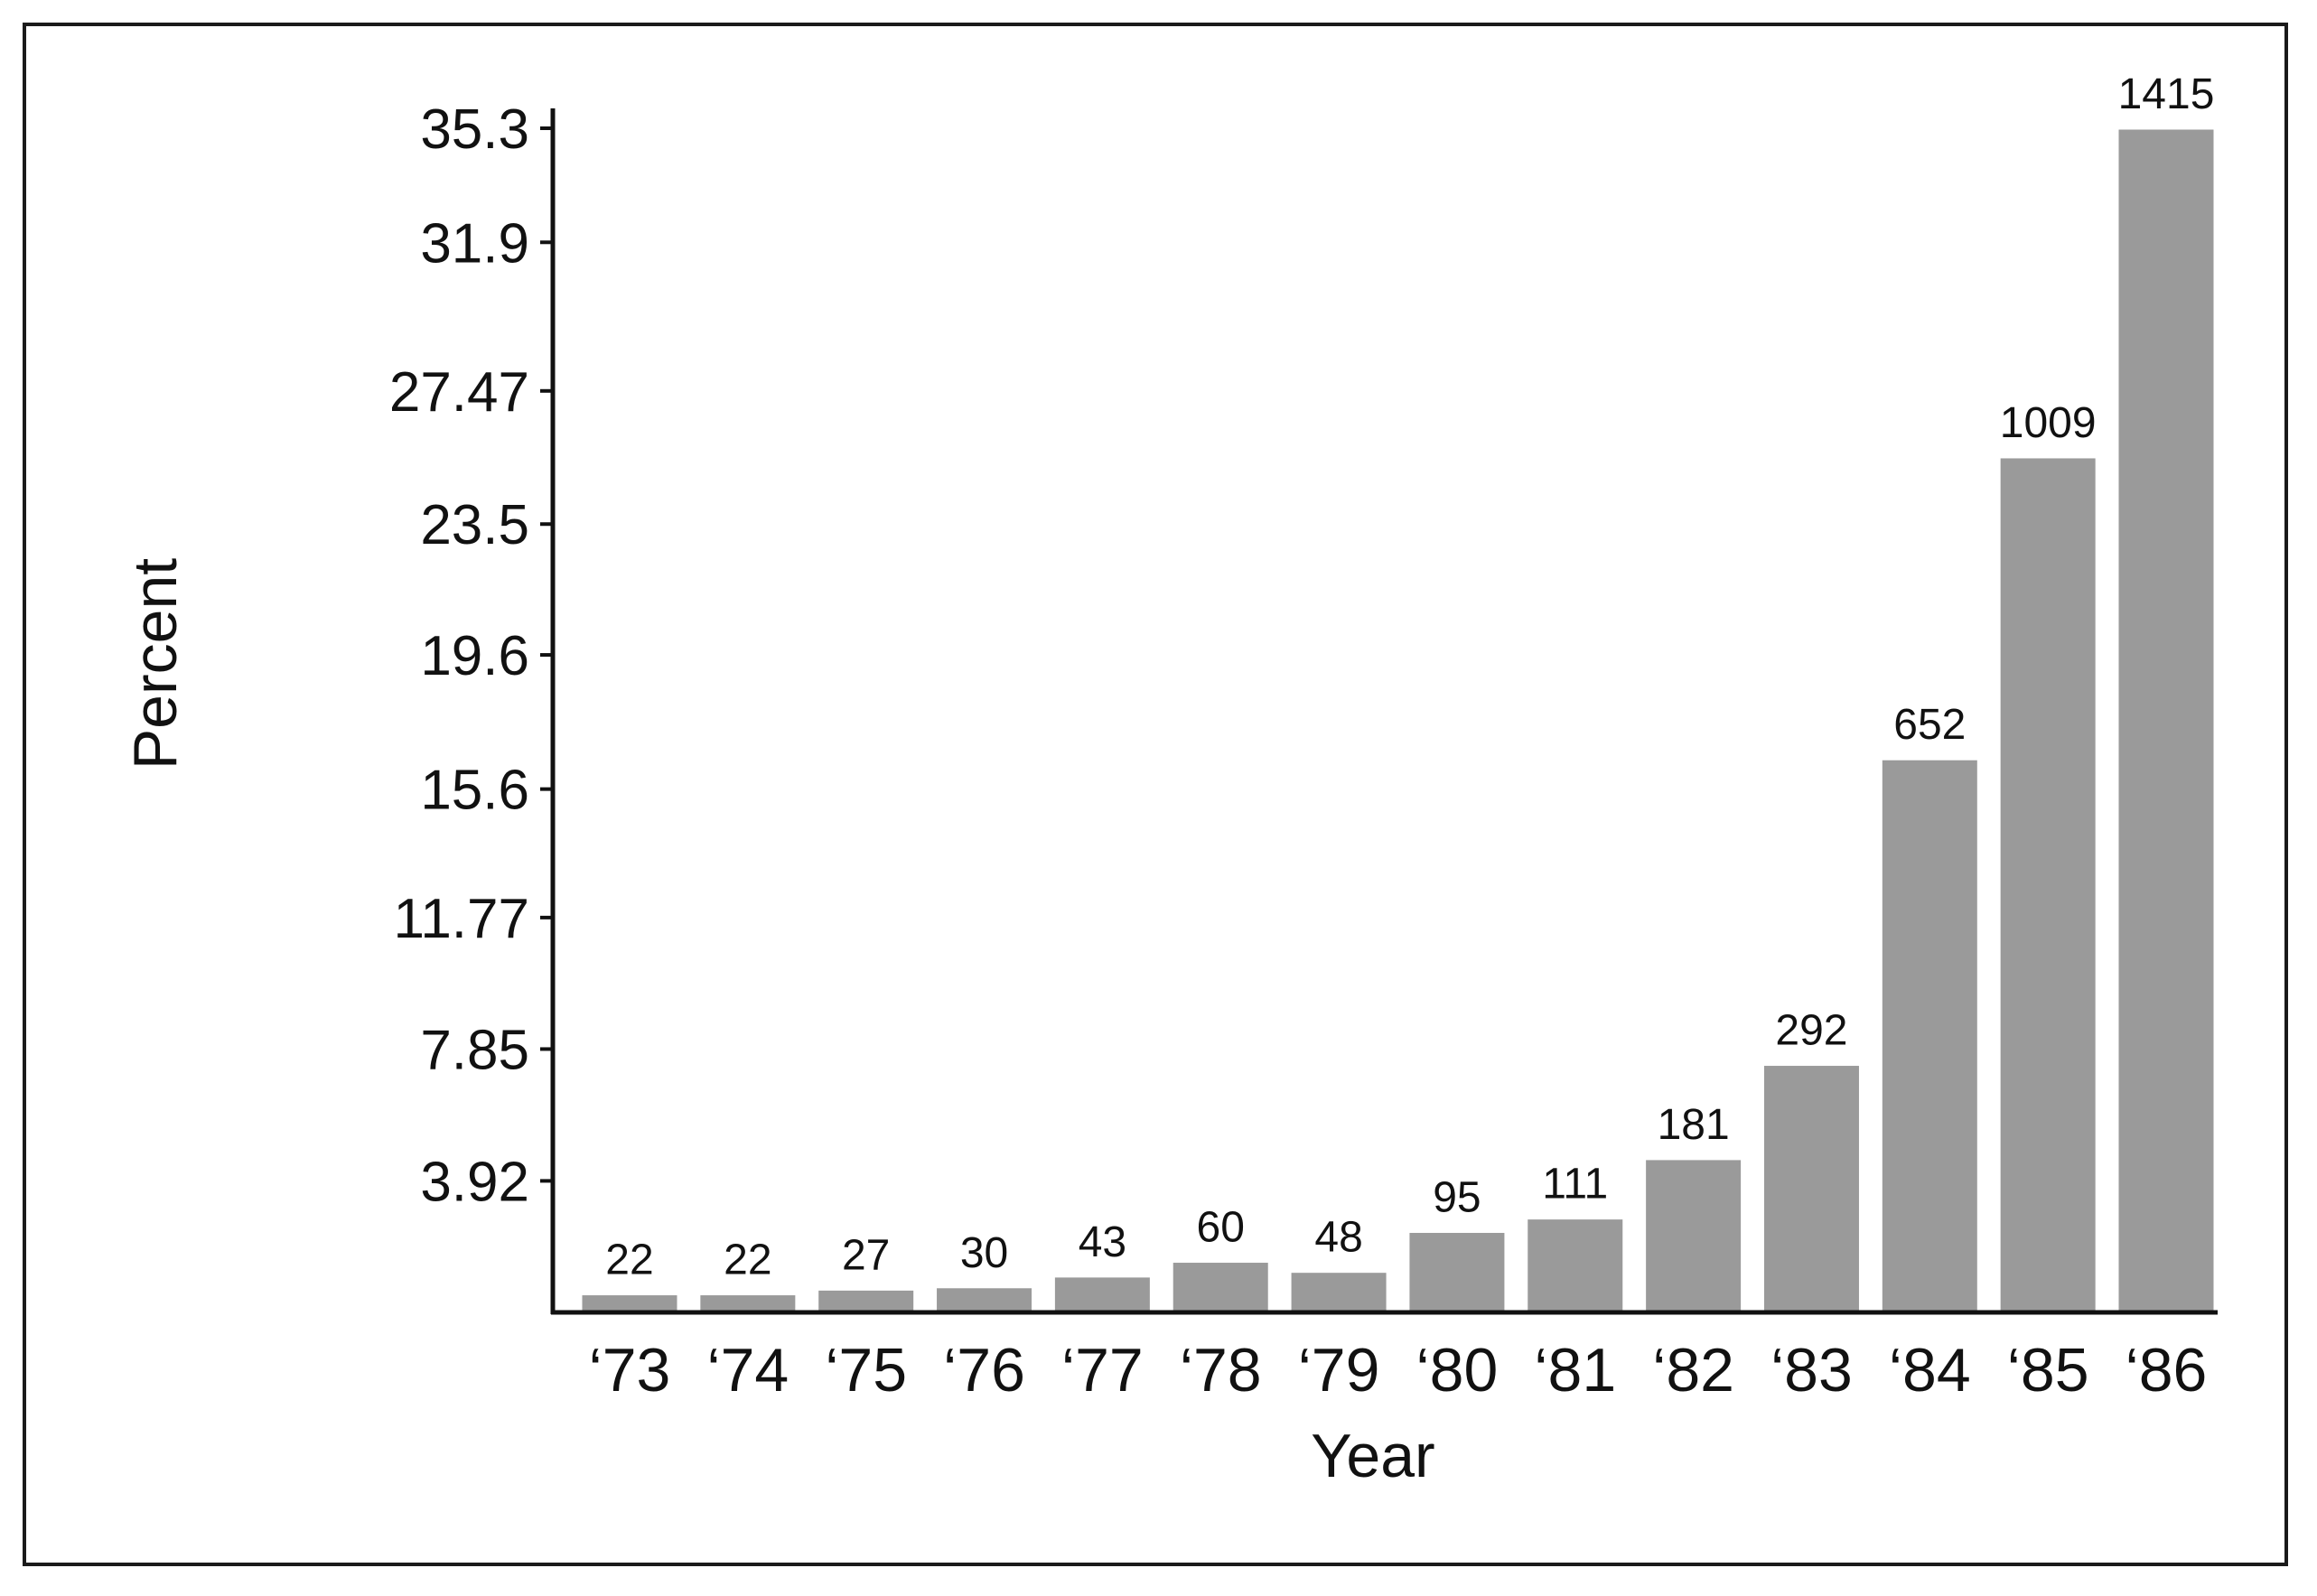  Describe the element at coordinates (474, 1182) in the screenshot. I see `y-tick-label: 3.92` at that location.